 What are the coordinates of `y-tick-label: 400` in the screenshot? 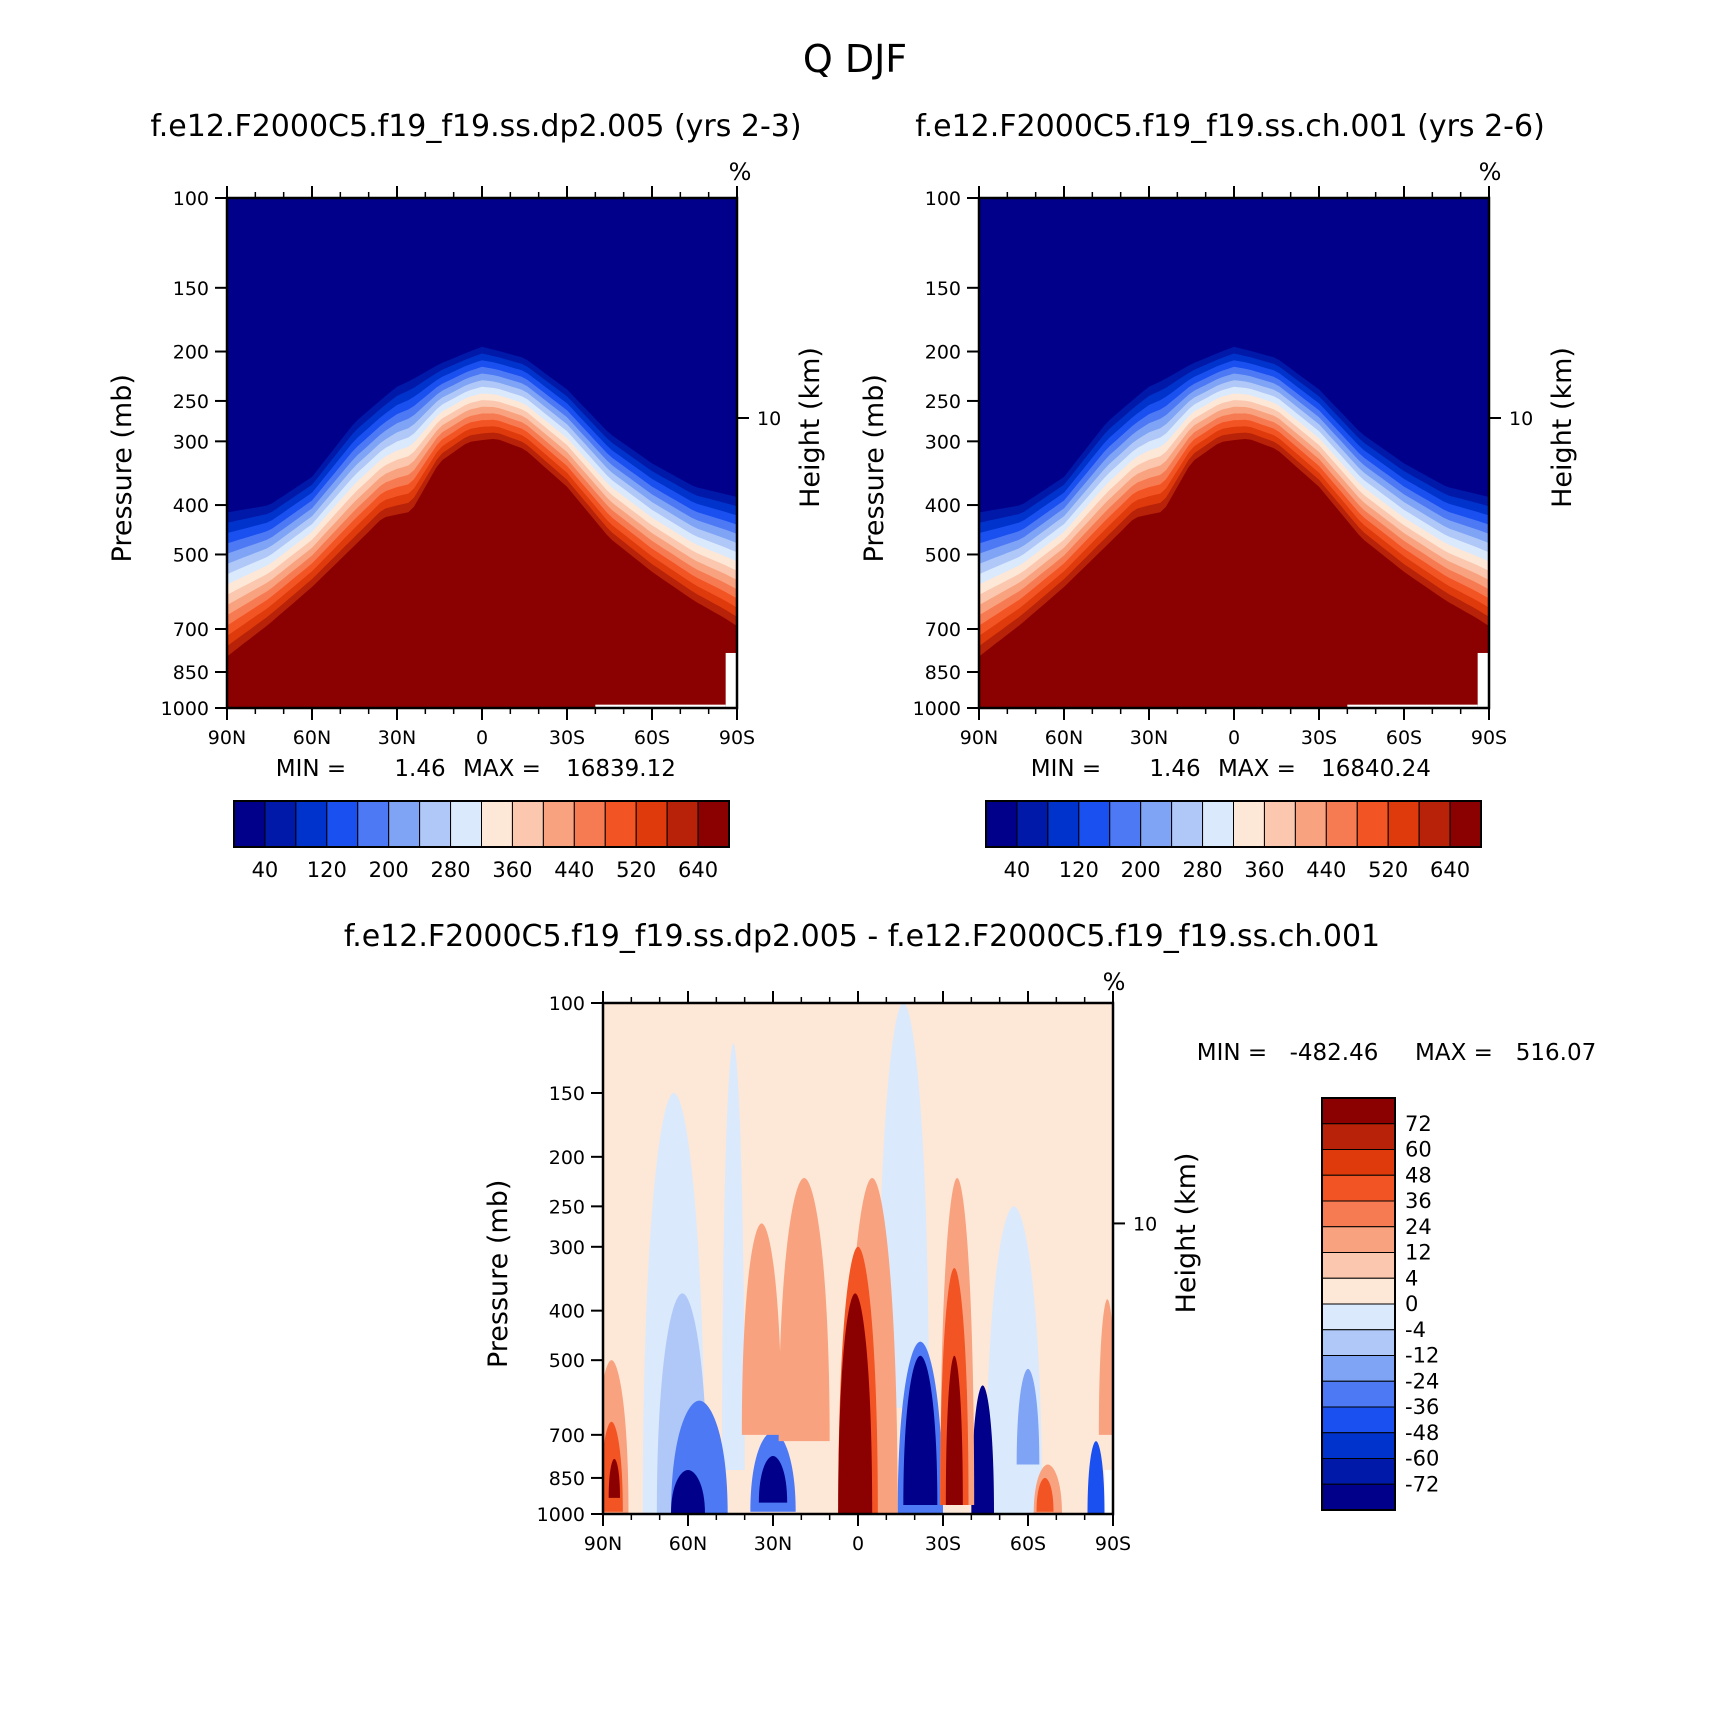 It's located at (943, 506).